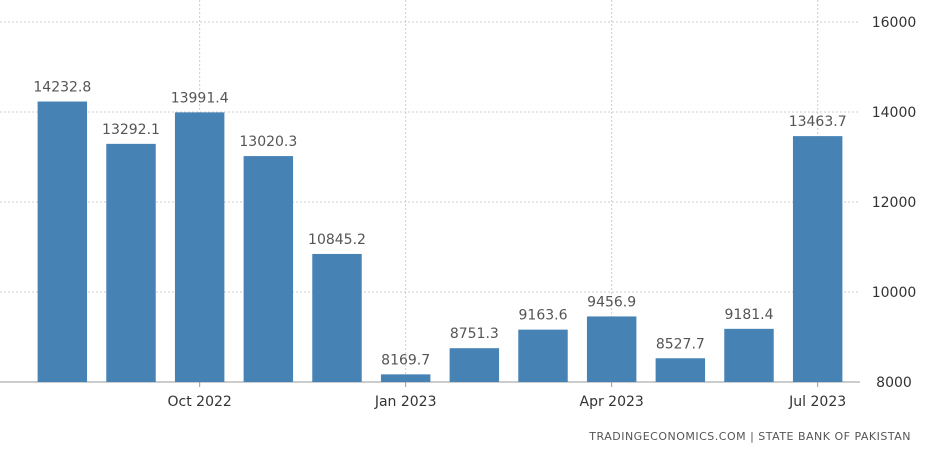 This screenshot has height=456, width=951. I want to click on x-tick-label: Jan 2023, so click(405, 402).